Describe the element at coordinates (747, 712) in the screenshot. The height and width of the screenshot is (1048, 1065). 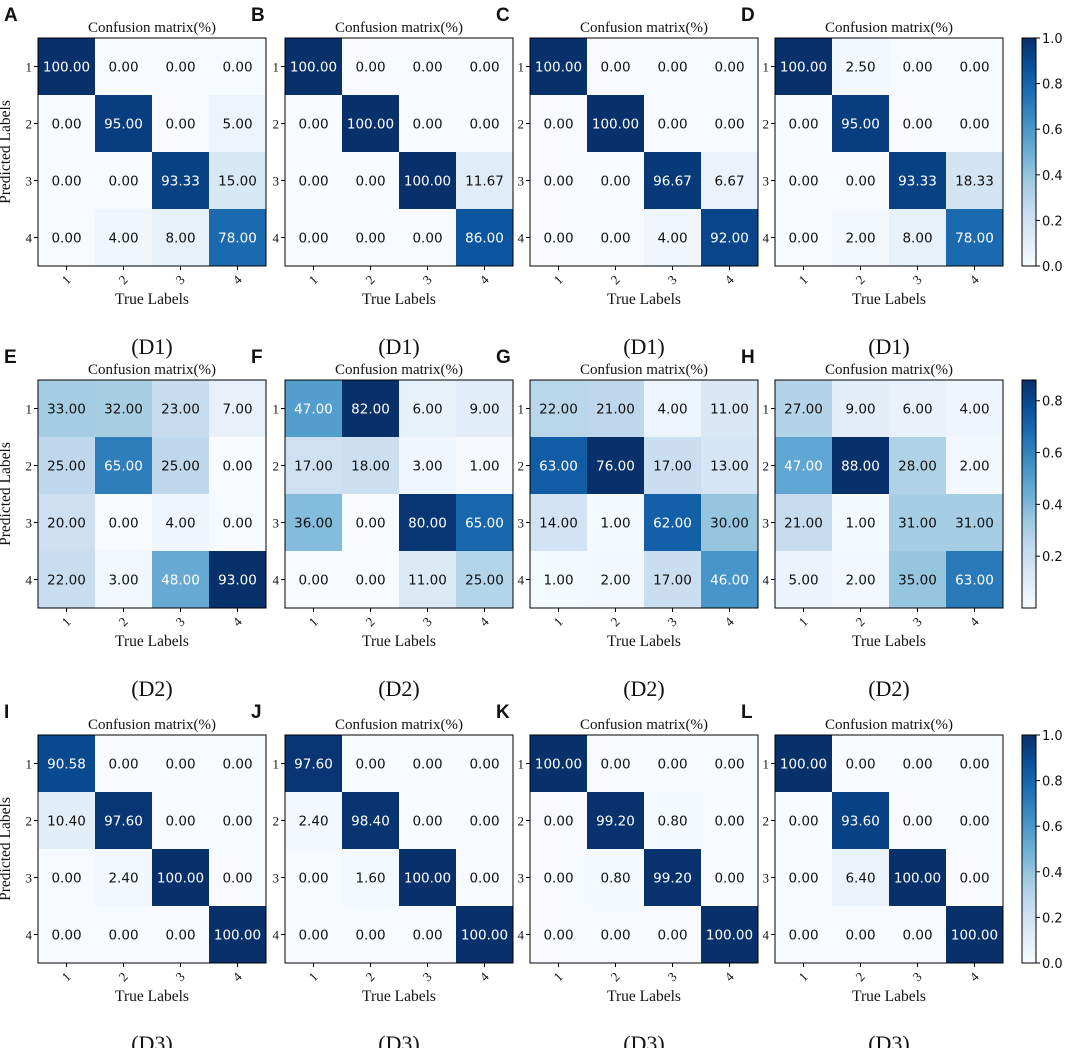
I see `panel-letter-l: L` at that location.